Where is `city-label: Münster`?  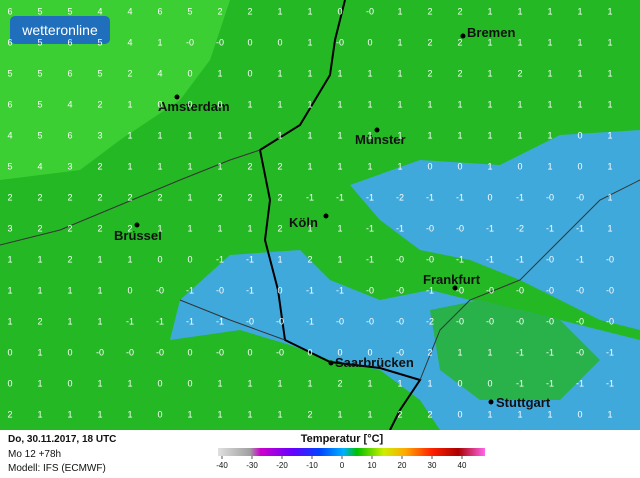 city-label: Münster is located at coordinates (380, 139).